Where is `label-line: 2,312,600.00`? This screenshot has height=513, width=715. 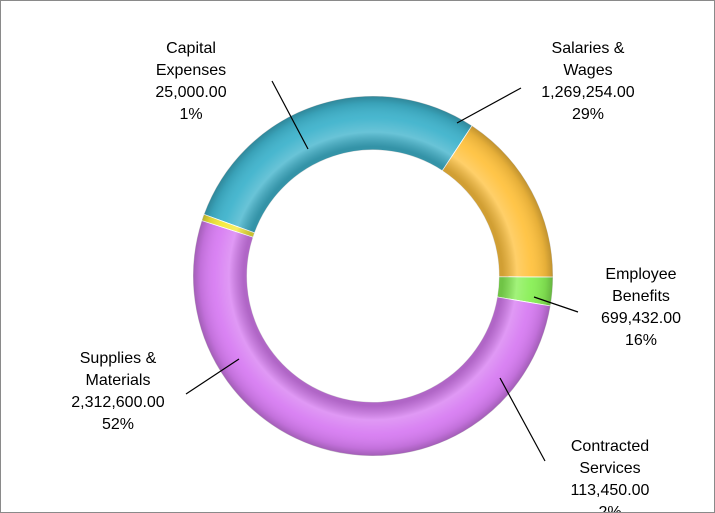 label-line: 2,312,600.00 is located at coordinates (118, 402).